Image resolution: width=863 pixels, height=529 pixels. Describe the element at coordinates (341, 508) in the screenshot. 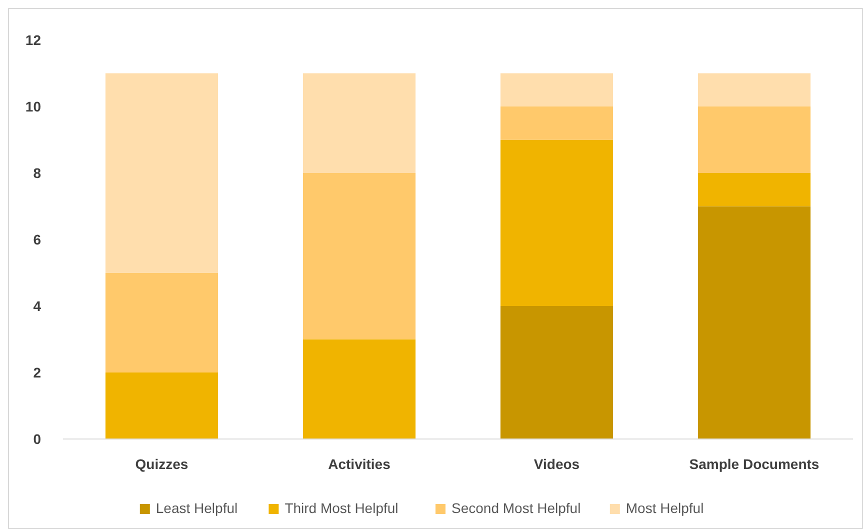

I see `legend-label: Third Most Helpful` at that location.